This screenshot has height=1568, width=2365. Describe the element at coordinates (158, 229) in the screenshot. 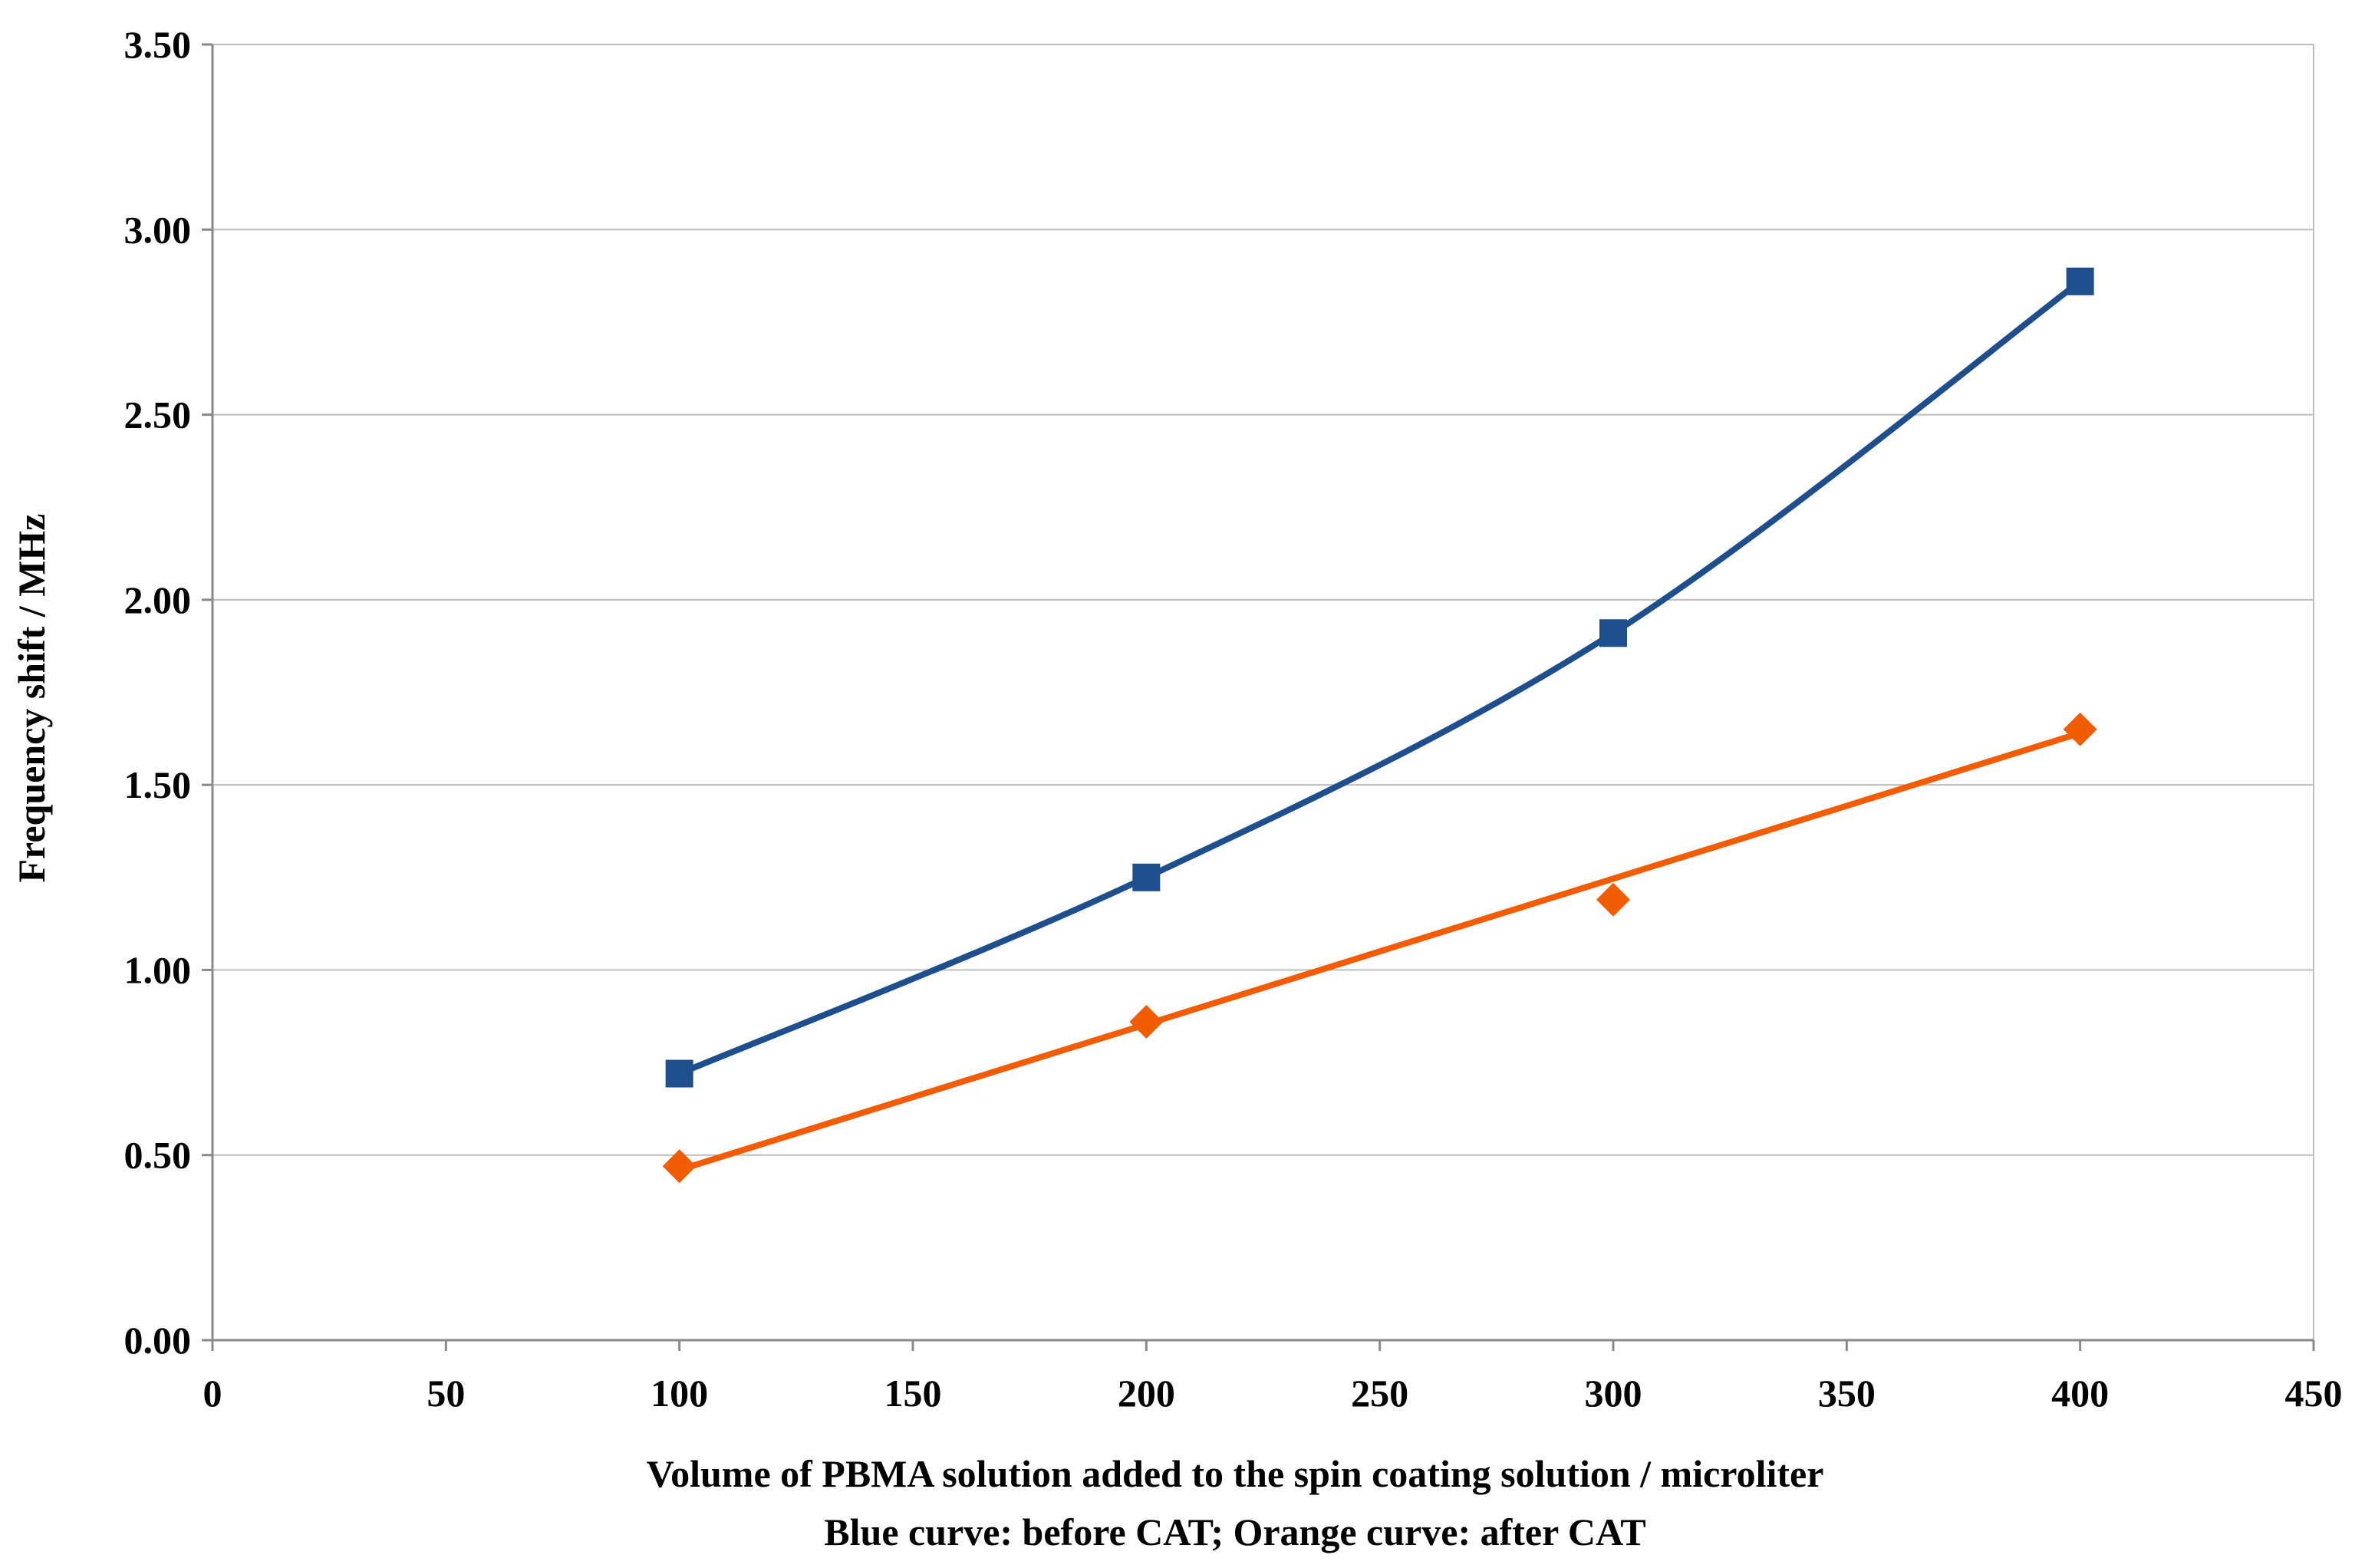

I see `y-tick-label: 3.00` at that location.